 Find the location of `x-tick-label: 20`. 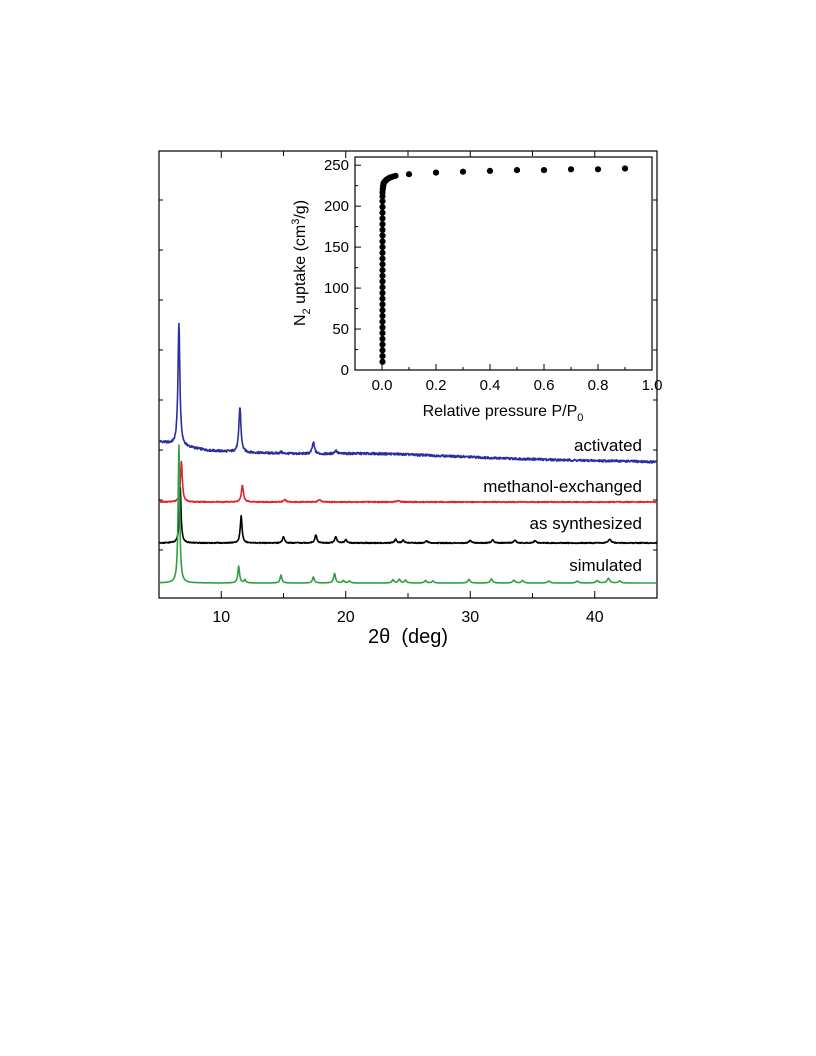

x-tick-label: 20 is located at coordinates (346, 617).